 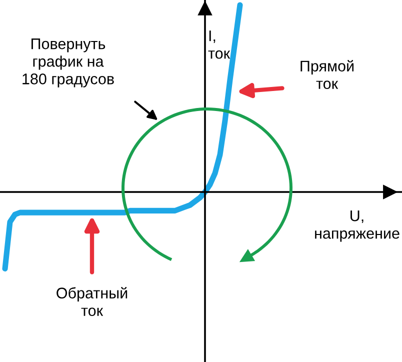 I want to click on text: Обратный ток, so click(x=92, y=301).